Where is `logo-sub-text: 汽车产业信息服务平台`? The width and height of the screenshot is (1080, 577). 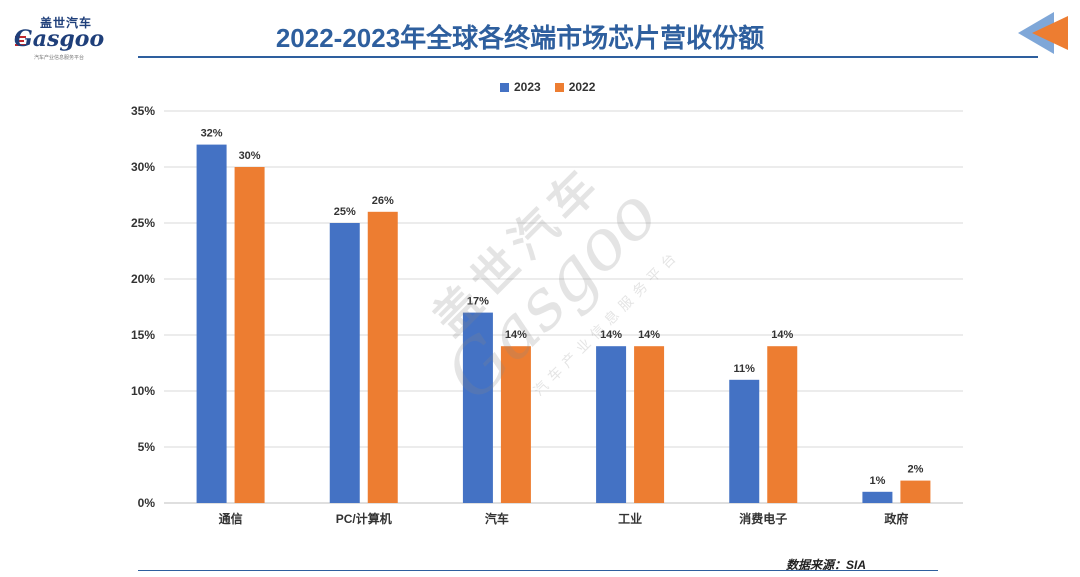
logo-sub-text: 汽车产业信息服务平台 is located at coordinates (59, 58).